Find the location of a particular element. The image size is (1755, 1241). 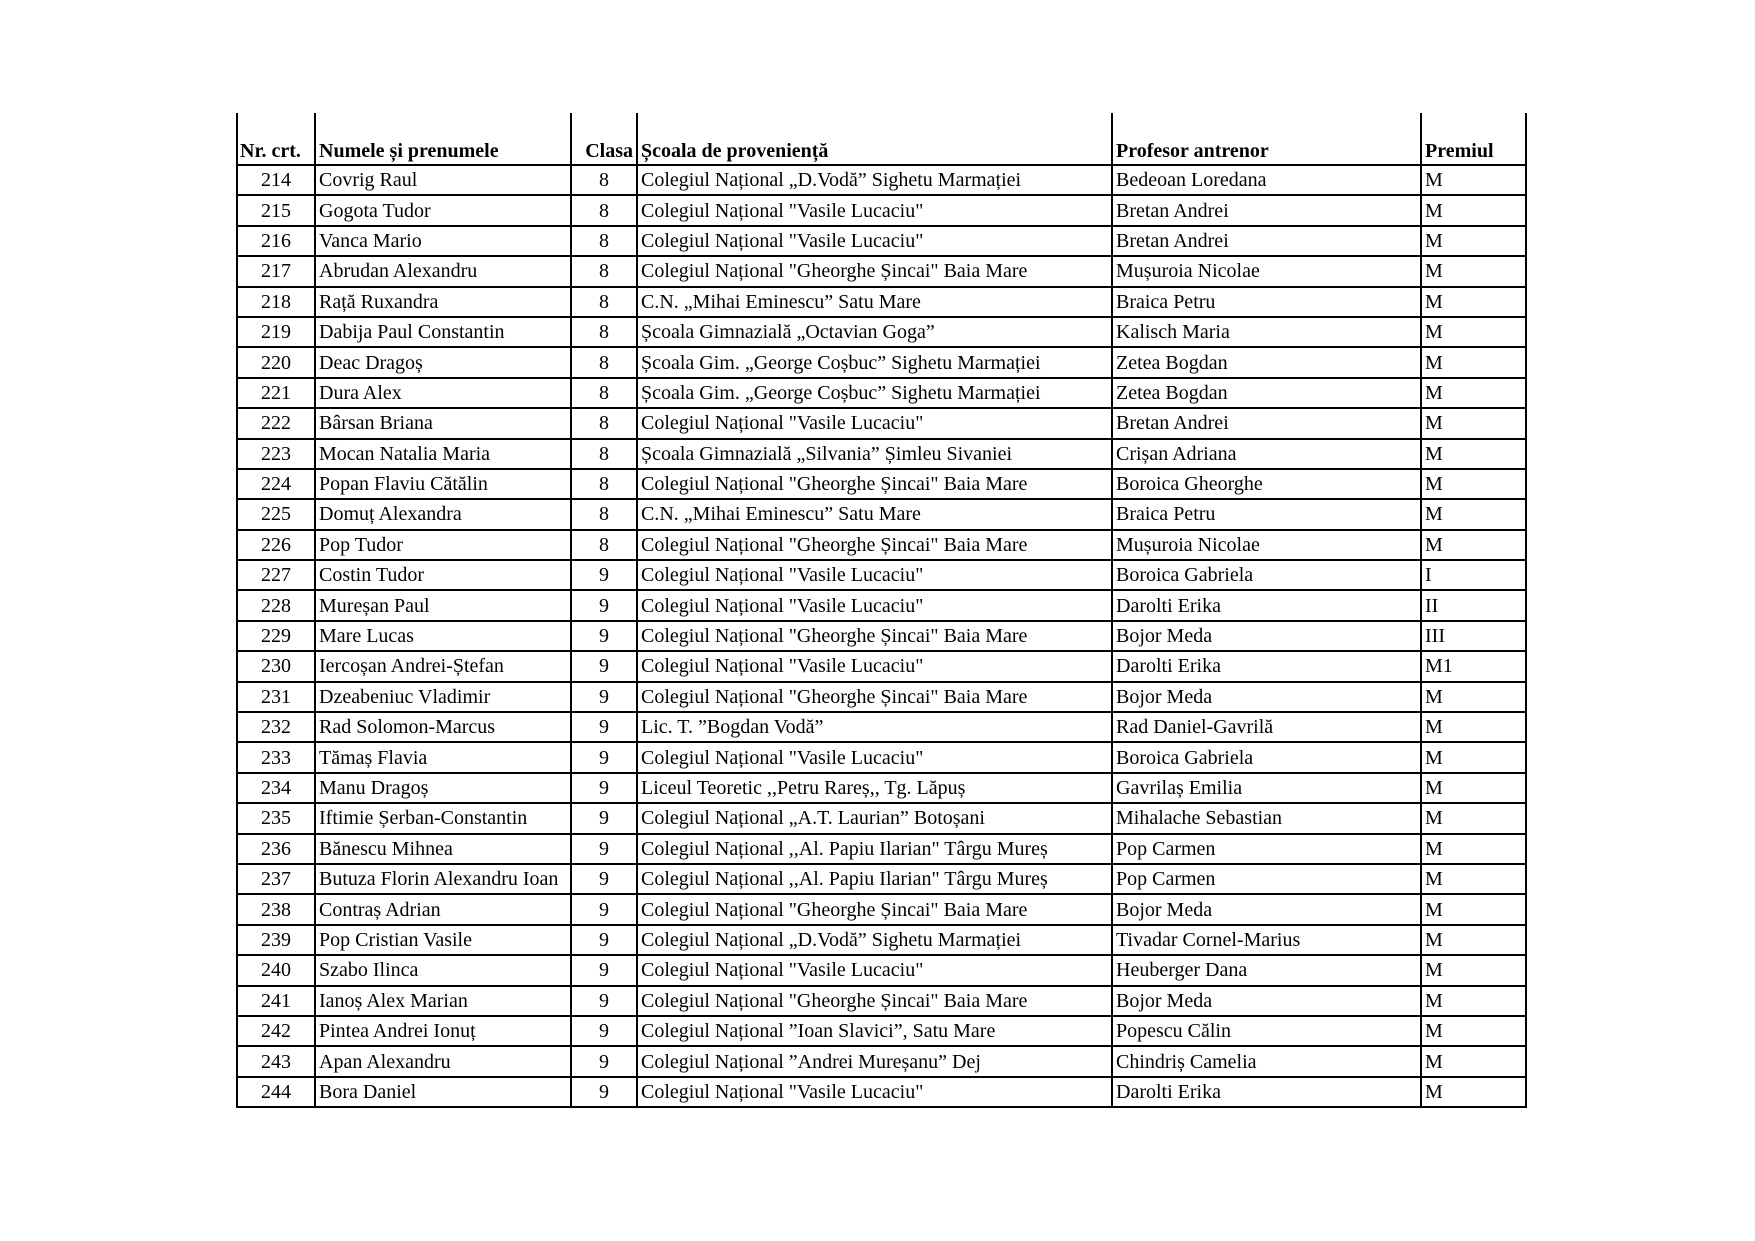

cell-prize: M1 is located at coordinates (1473, 667).